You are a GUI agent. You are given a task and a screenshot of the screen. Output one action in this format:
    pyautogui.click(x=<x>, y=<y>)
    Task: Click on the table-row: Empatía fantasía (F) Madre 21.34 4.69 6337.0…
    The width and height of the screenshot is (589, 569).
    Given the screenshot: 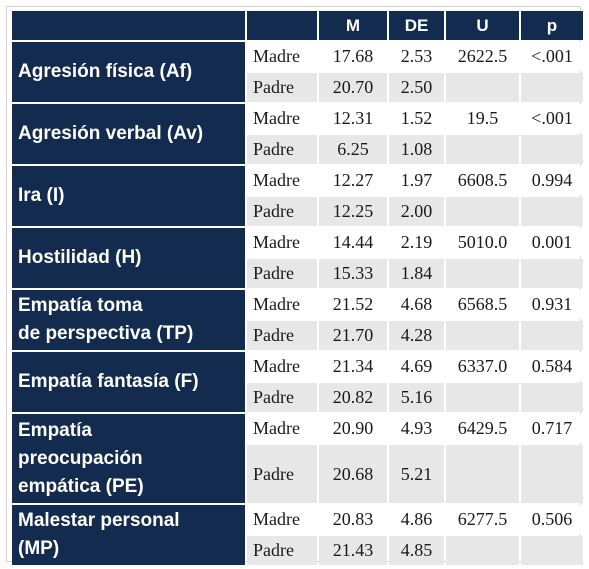 What is the action you would take?
    pyautogui.click(x=297, y=382)
    